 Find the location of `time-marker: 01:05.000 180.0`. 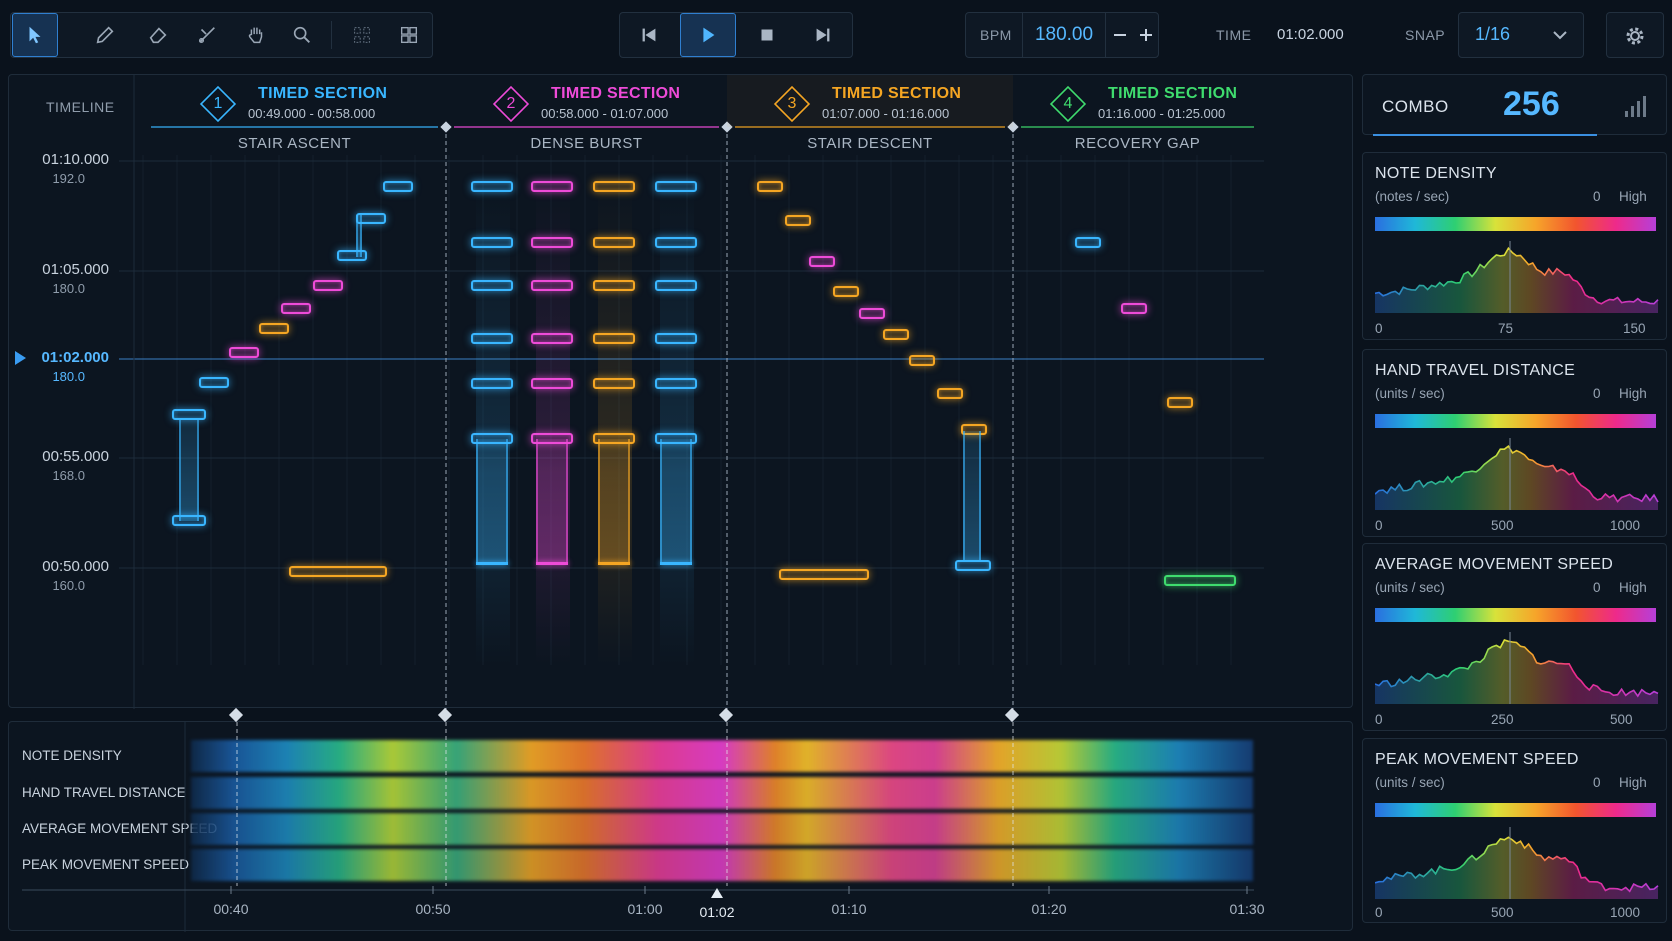

time-marker: 01:05.000 180.0 is located at coordinates (69, 281).